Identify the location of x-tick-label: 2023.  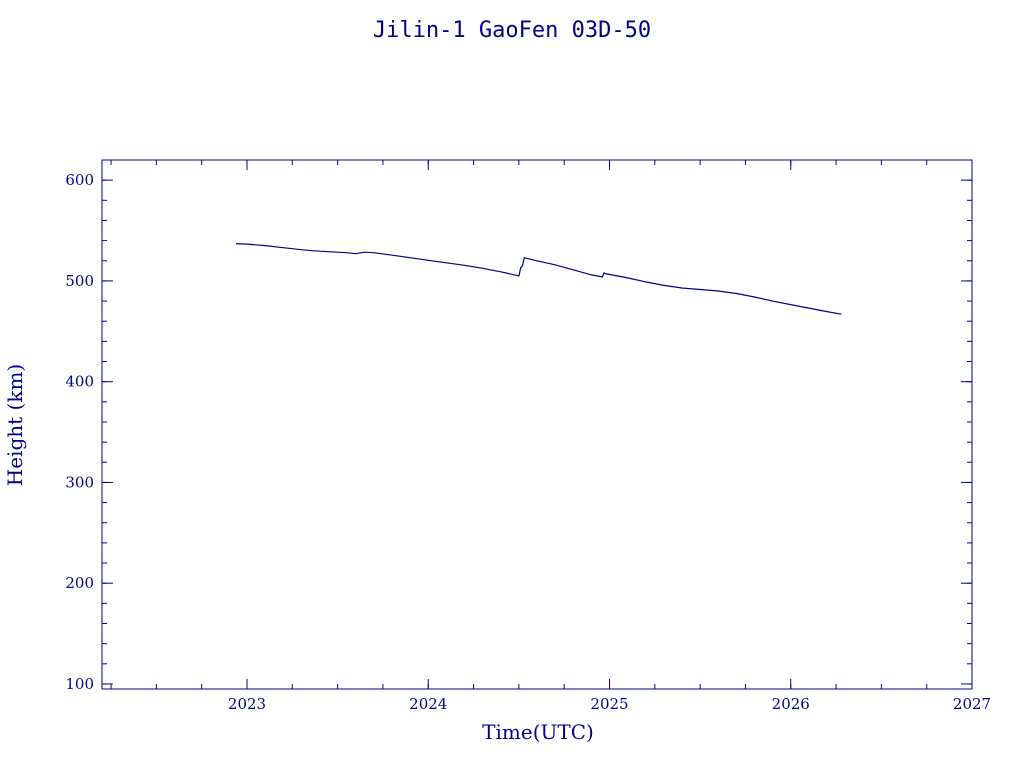
(247, 704).